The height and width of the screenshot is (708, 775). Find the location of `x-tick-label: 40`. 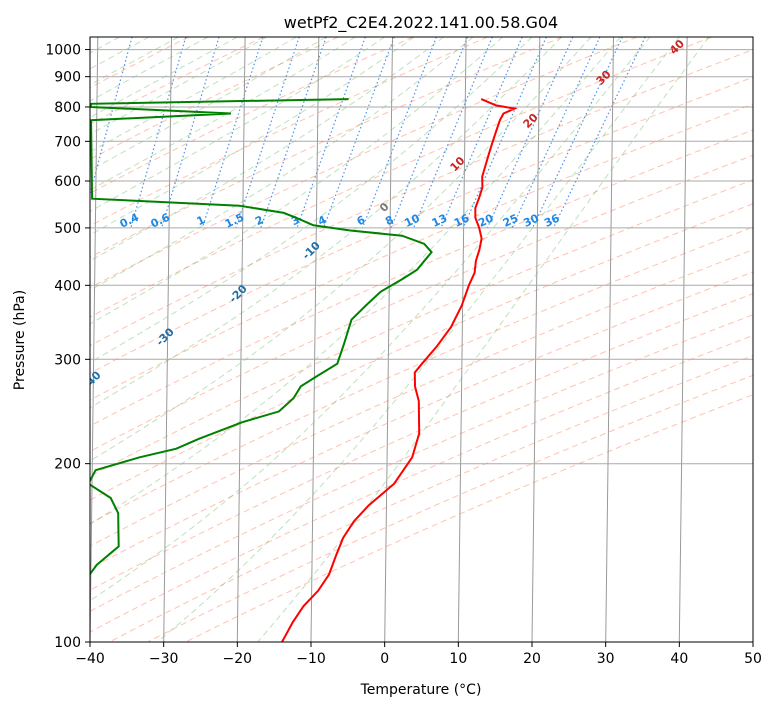

x-tick-label: 40 is located at coordinates (679, 659).